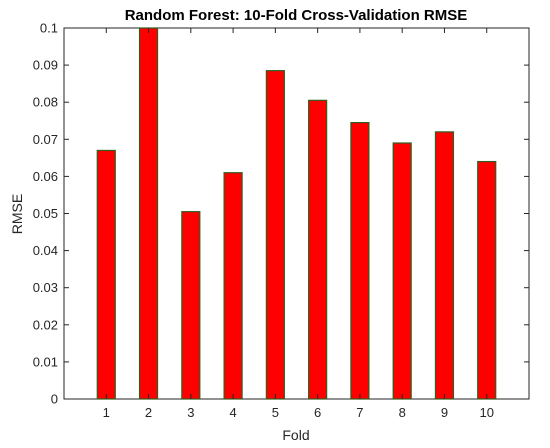 This screenshot has height=448, width=550. What do you see at coordinates (275, 412) in the screenshot?
I see `x-tick-label: 5` at bounding box center [275, 412].